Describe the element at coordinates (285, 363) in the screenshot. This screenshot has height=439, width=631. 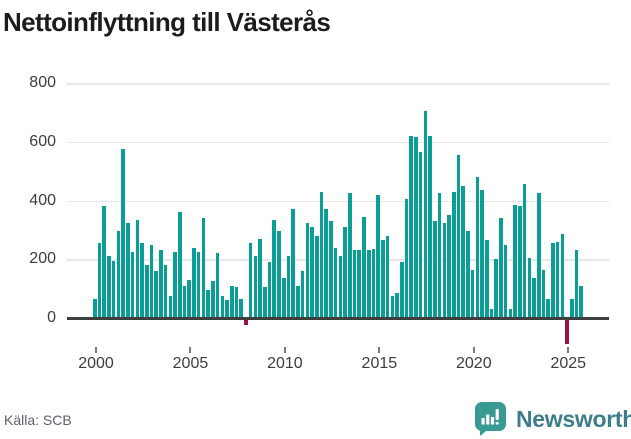
I see `x-axis-label: 2010` at that location.